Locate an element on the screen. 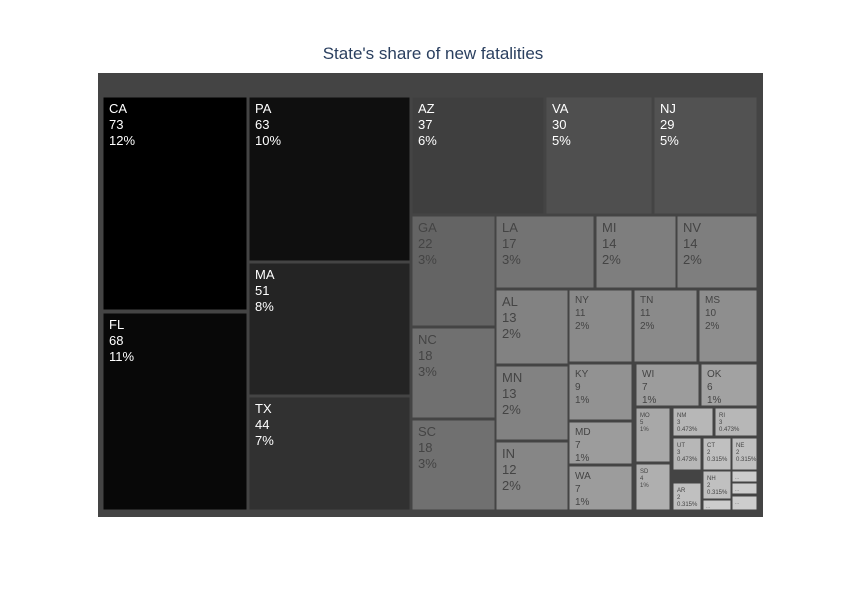  tile-value: 3 is located at coordinates (679, 453).